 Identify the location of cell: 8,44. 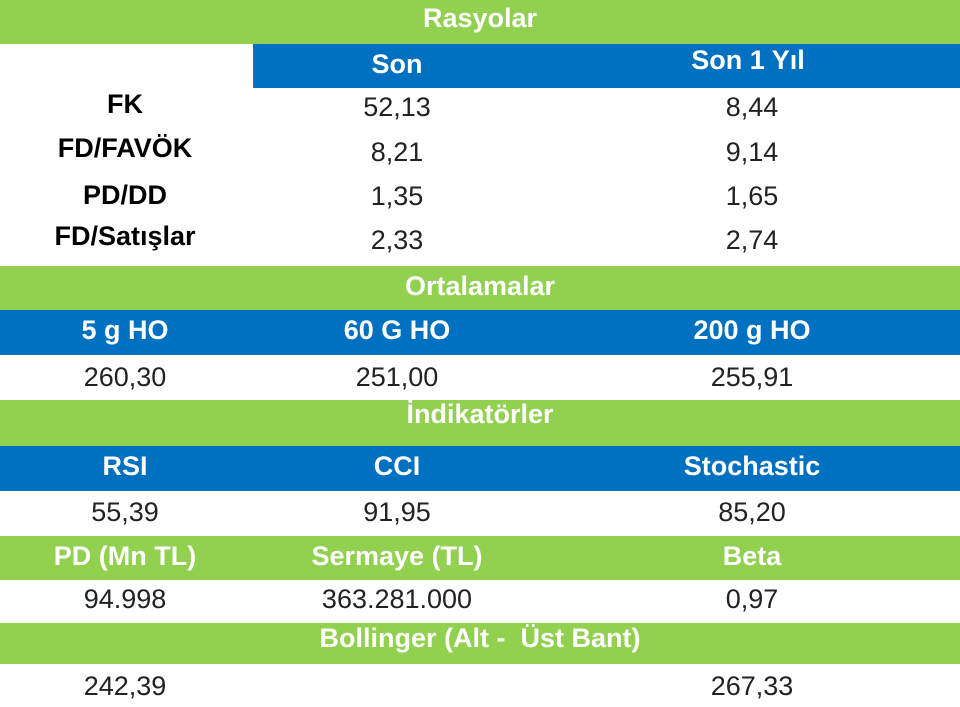
(752, 107).